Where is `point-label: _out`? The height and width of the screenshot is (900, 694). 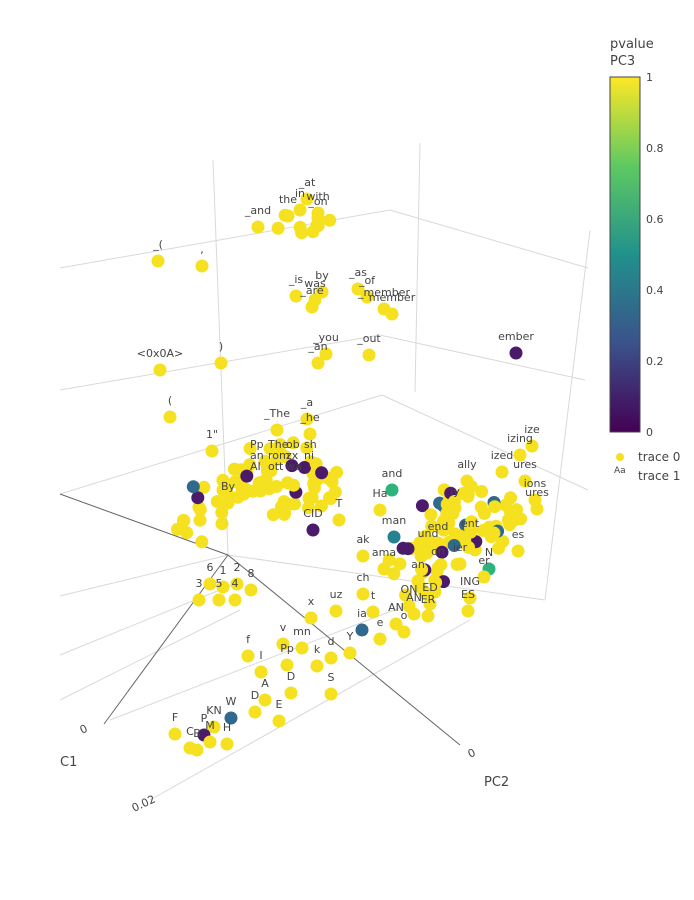
point-label: _out is located at coordinates (368, 338).